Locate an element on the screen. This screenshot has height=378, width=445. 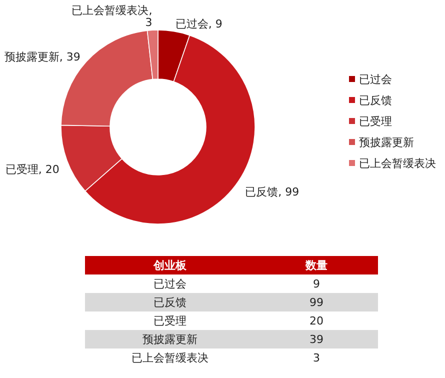
data-label: 39 is located at coordinates (317, 339).